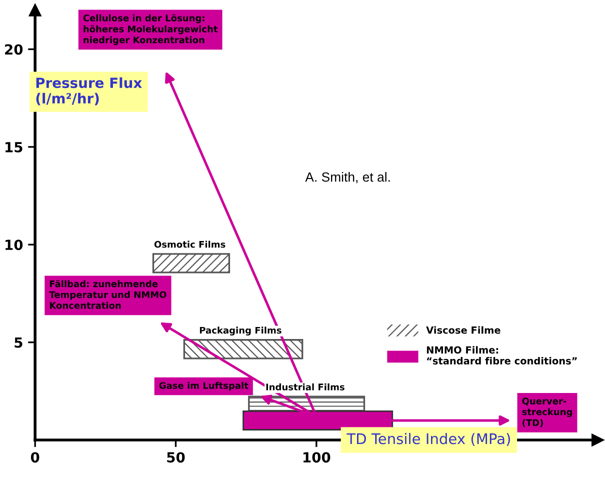 This screenshot has height=483, width=605. I want to click on x-axis-title: TD Tensile Index (MPa), so click(428, 439).